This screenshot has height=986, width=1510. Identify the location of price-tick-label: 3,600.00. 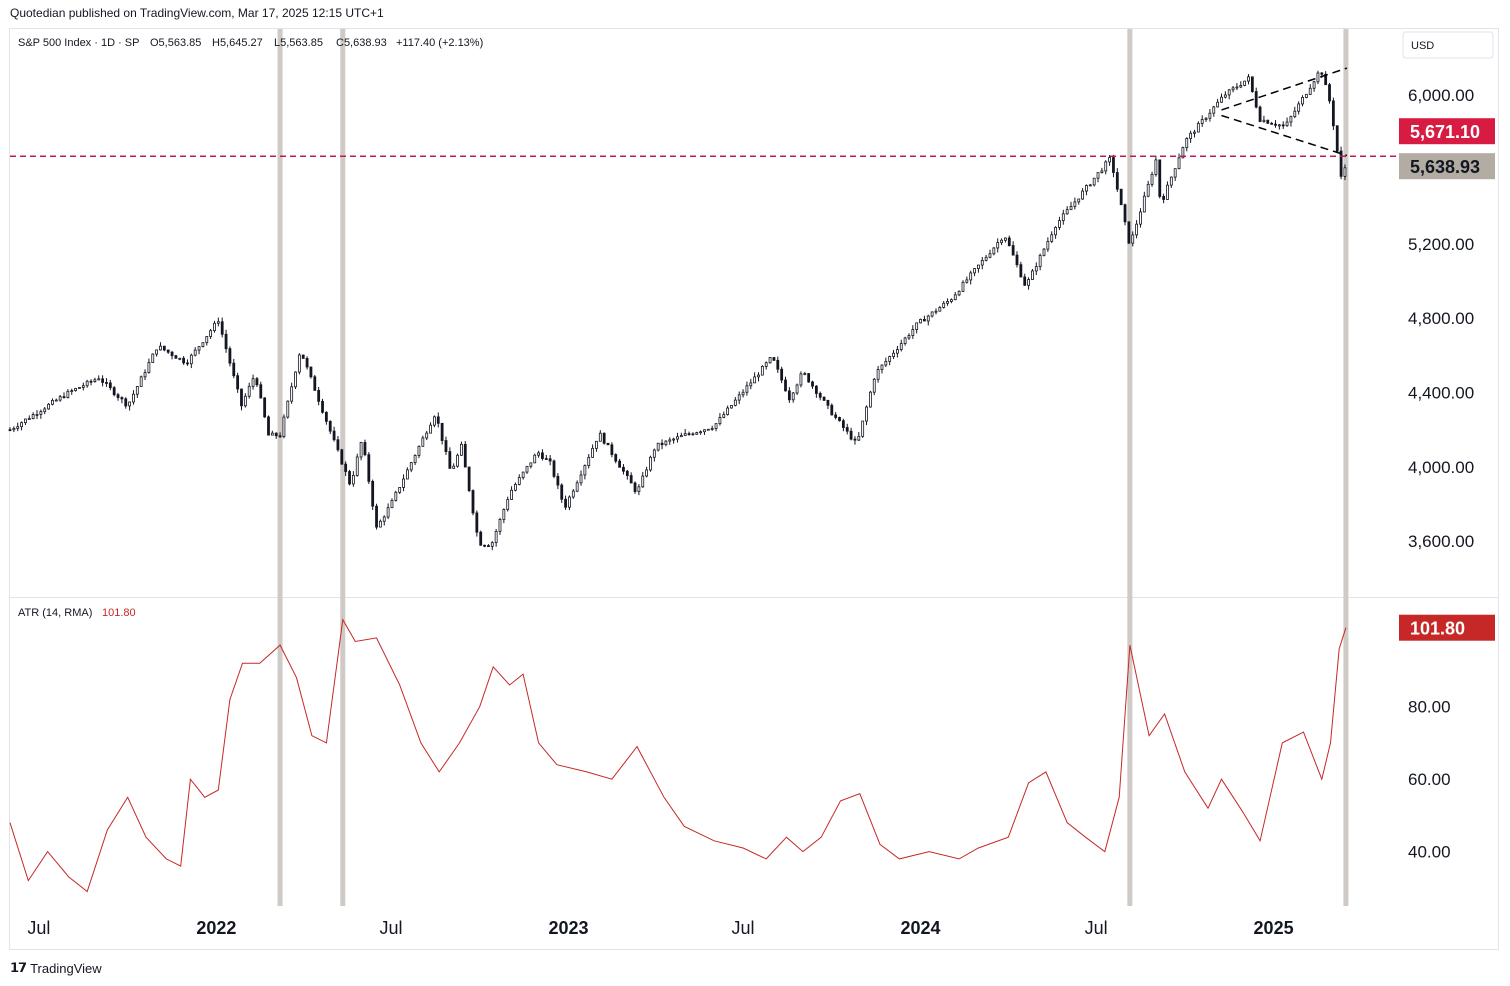
(1441, 541).